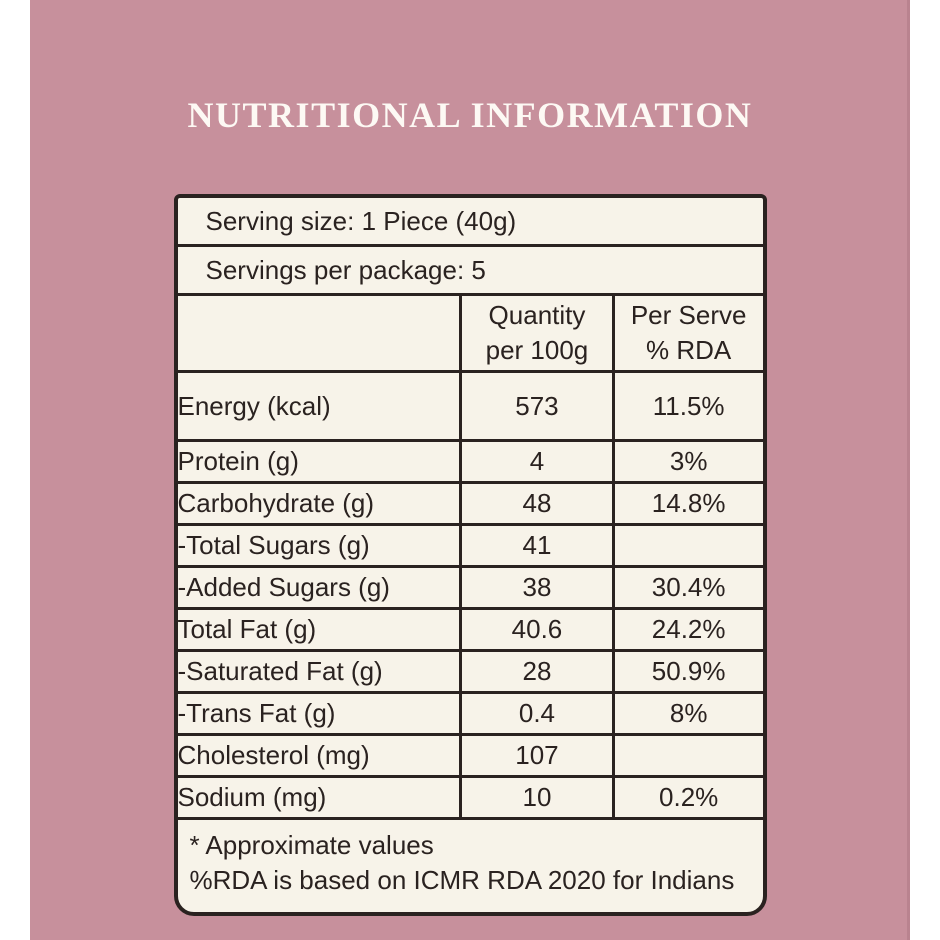 The width and height of the screenshot is (940, 940). I want to click on quantity-value: 0.4, so click(537, 713).